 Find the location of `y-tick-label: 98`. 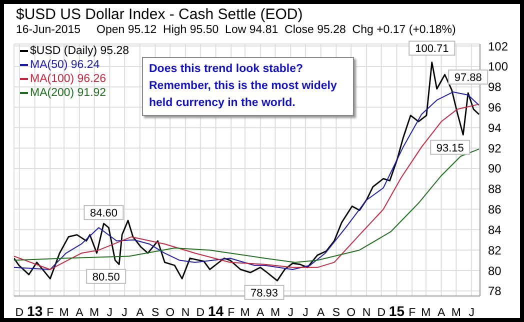

y-tick-label: 98 is located at coordinates (495, 87).